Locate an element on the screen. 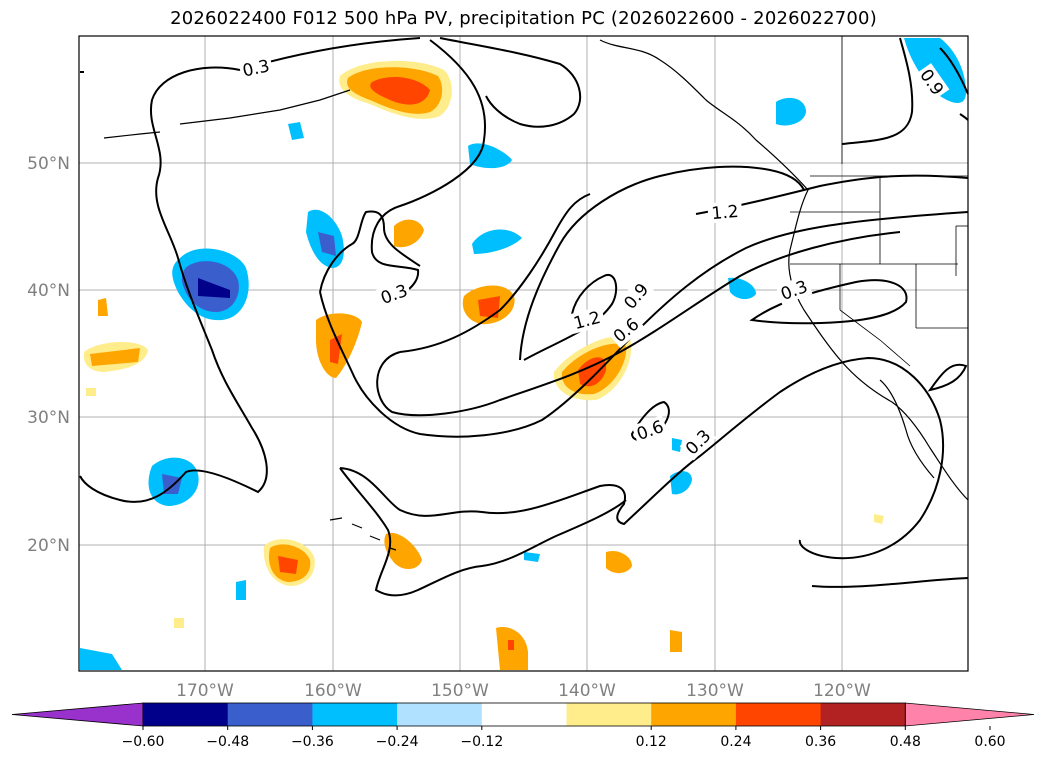  colorbar-tick-label: 0.36 is located at coordinates (820, 742).